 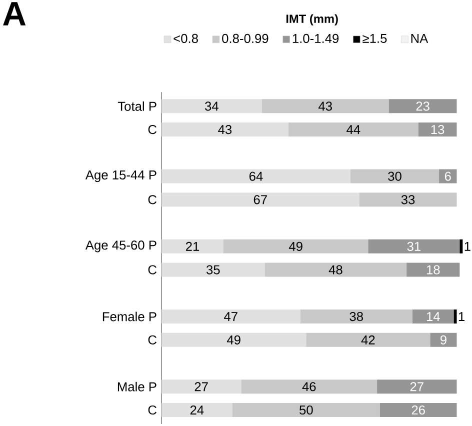 I want to click on legend-label: 0.8-0.99, so click(x=245, y=39).